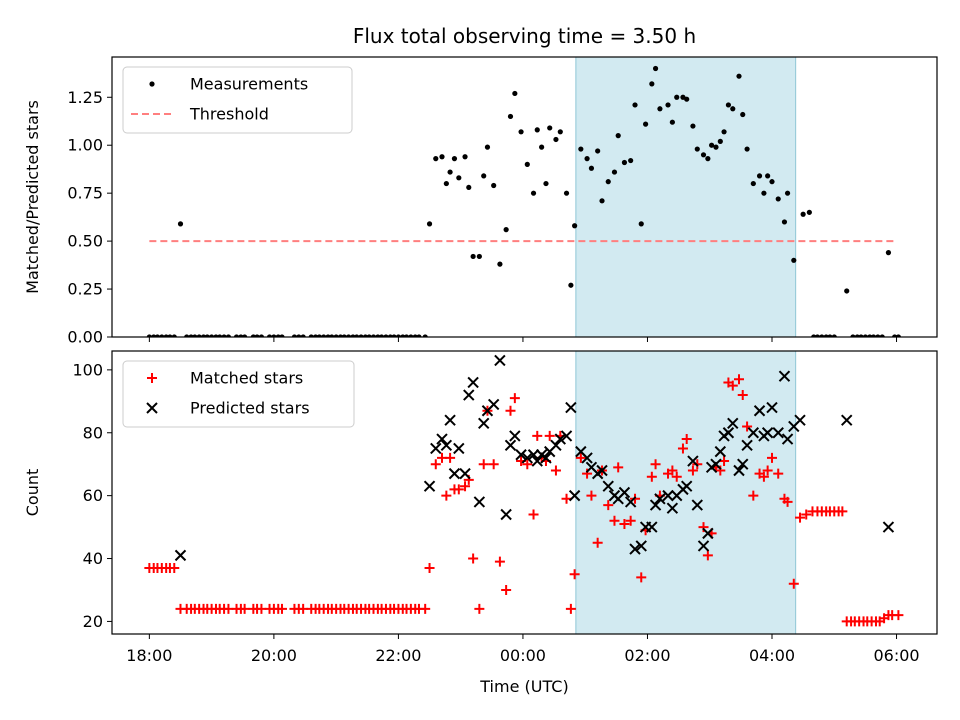 The image size is (960, 720). What do you see at coordinates (250, 408) in the screenshot?
I see `legend-label: Predicted stars` at bounding box center [250, 408].